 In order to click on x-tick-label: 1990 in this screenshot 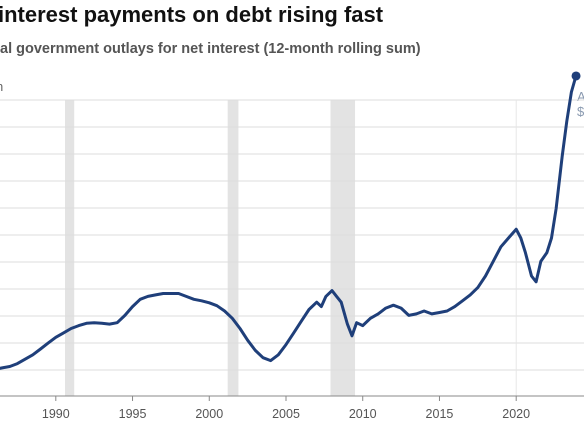, I will do `click(56, 414)`.